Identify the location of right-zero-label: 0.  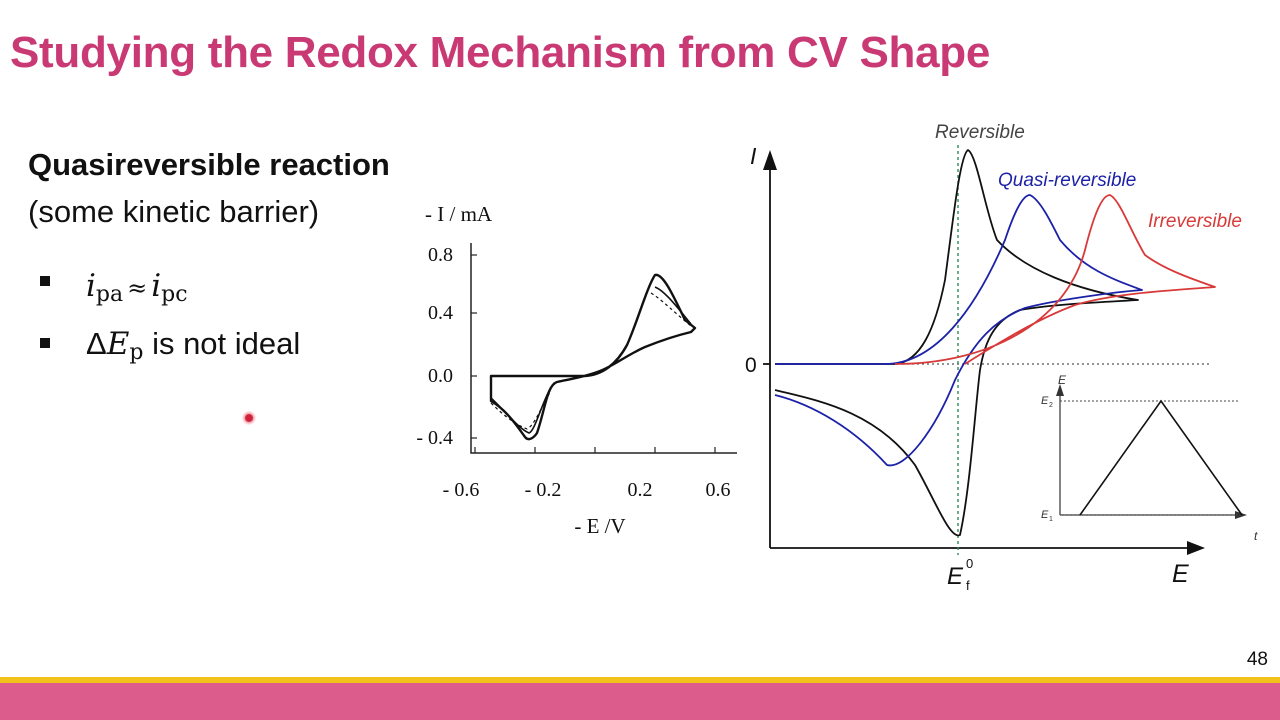
(751, 365).